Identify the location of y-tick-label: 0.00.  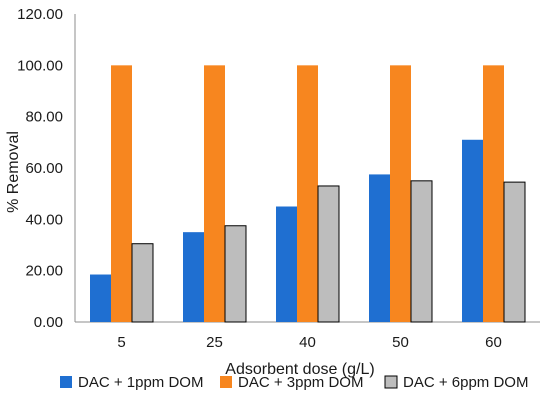
(48, 322).